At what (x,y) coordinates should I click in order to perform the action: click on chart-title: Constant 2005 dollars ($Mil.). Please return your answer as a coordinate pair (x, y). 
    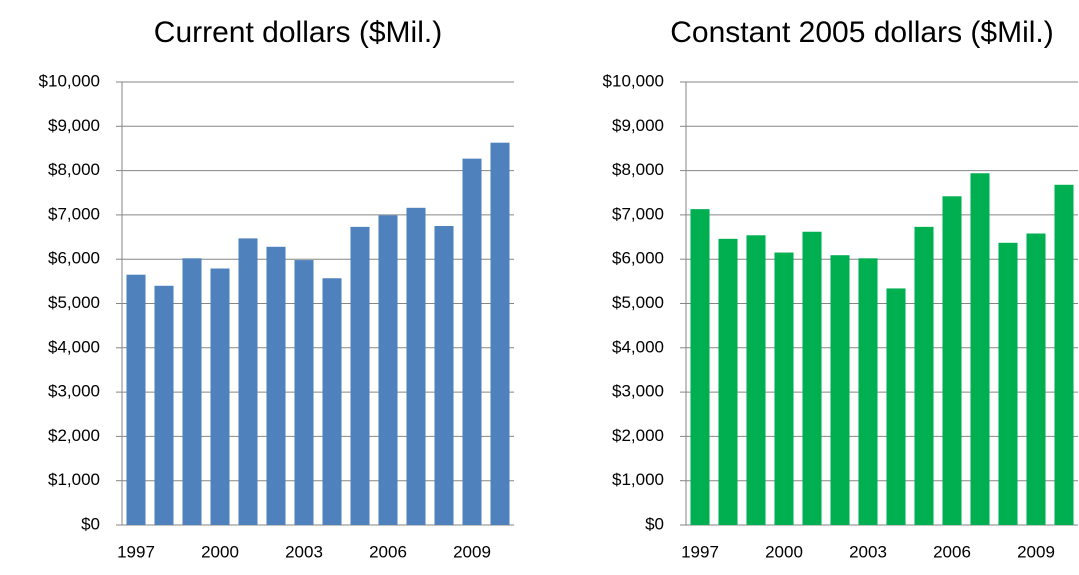
    Looking at the image, I should click on (862, 32).